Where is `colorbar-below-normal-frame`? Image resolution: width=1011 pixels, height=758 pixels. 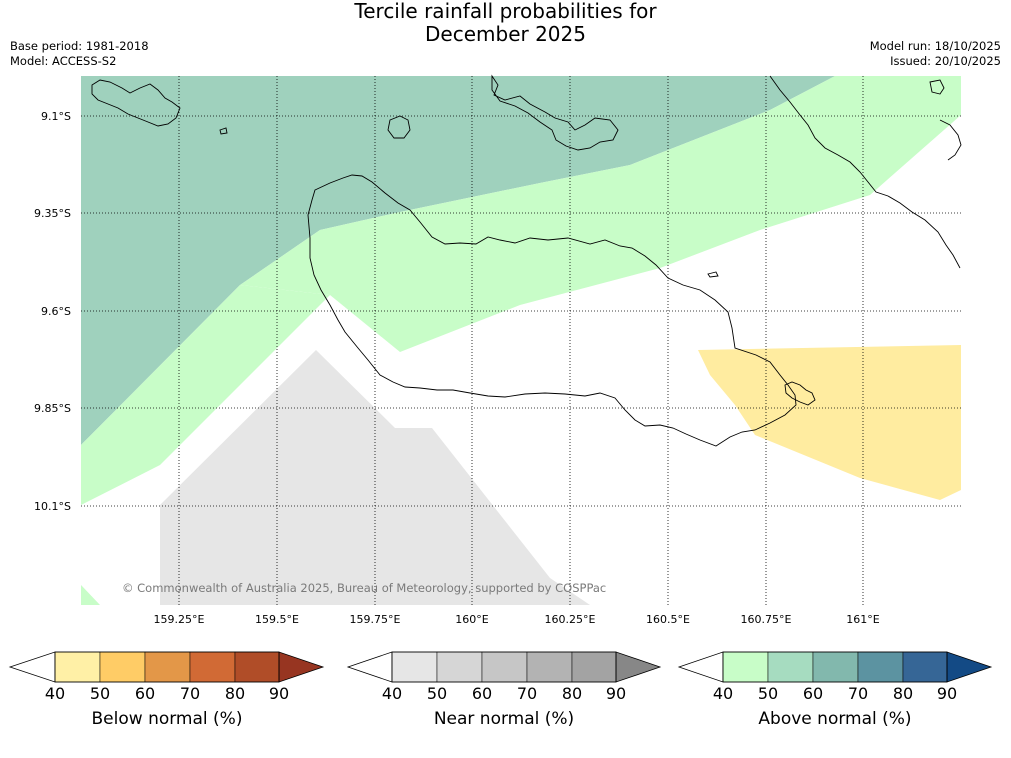
colorbar-below-normal-frame is located at coordinates (167, 667).